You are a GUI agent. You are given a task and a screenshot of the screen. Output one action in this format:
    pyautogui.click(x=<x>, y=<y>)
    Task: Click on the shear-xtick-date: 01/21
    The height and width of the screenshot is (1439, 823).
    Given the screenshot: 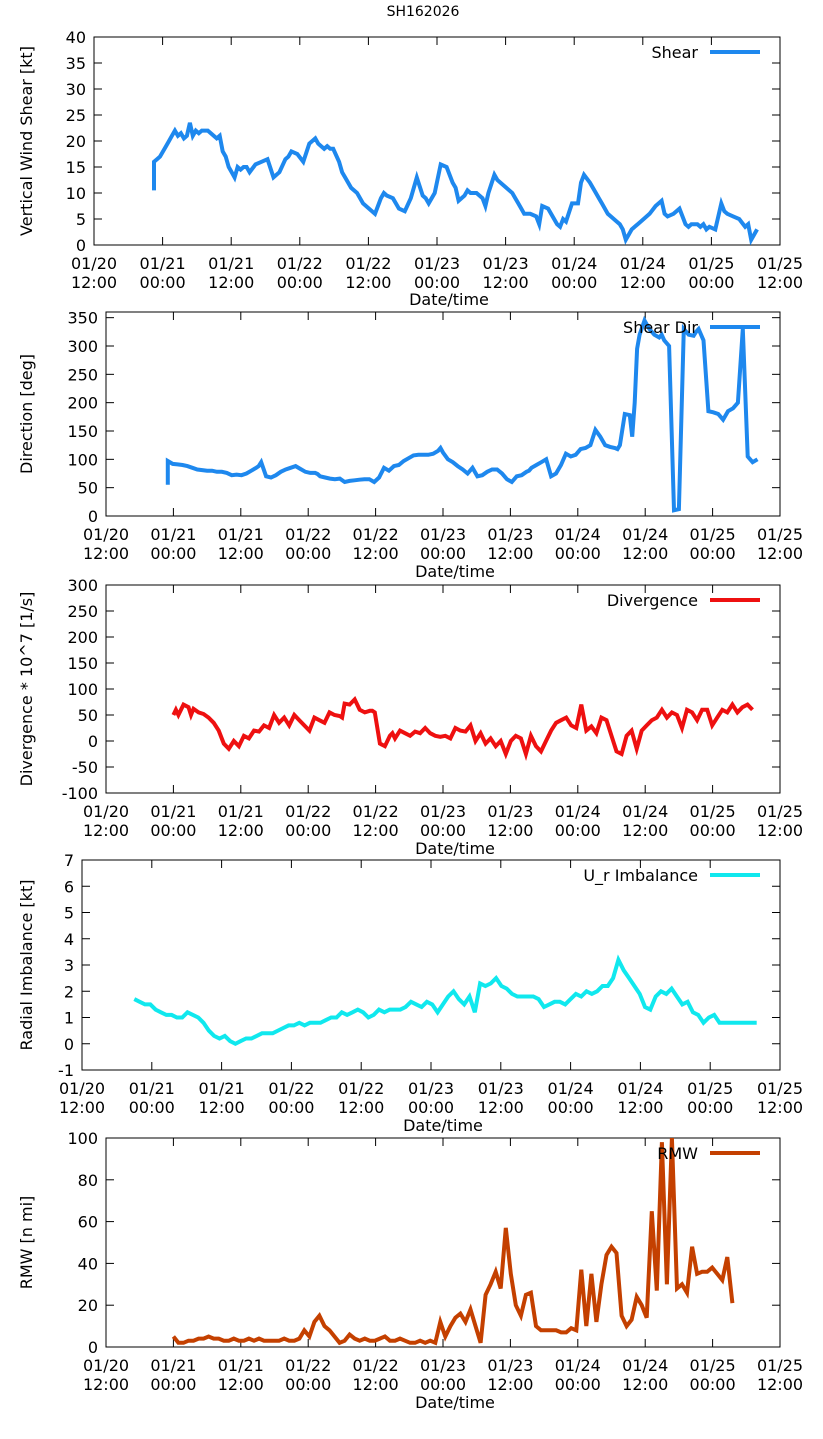 What is the action you would take?
    pyautogui.click(x=231, y=263)
    